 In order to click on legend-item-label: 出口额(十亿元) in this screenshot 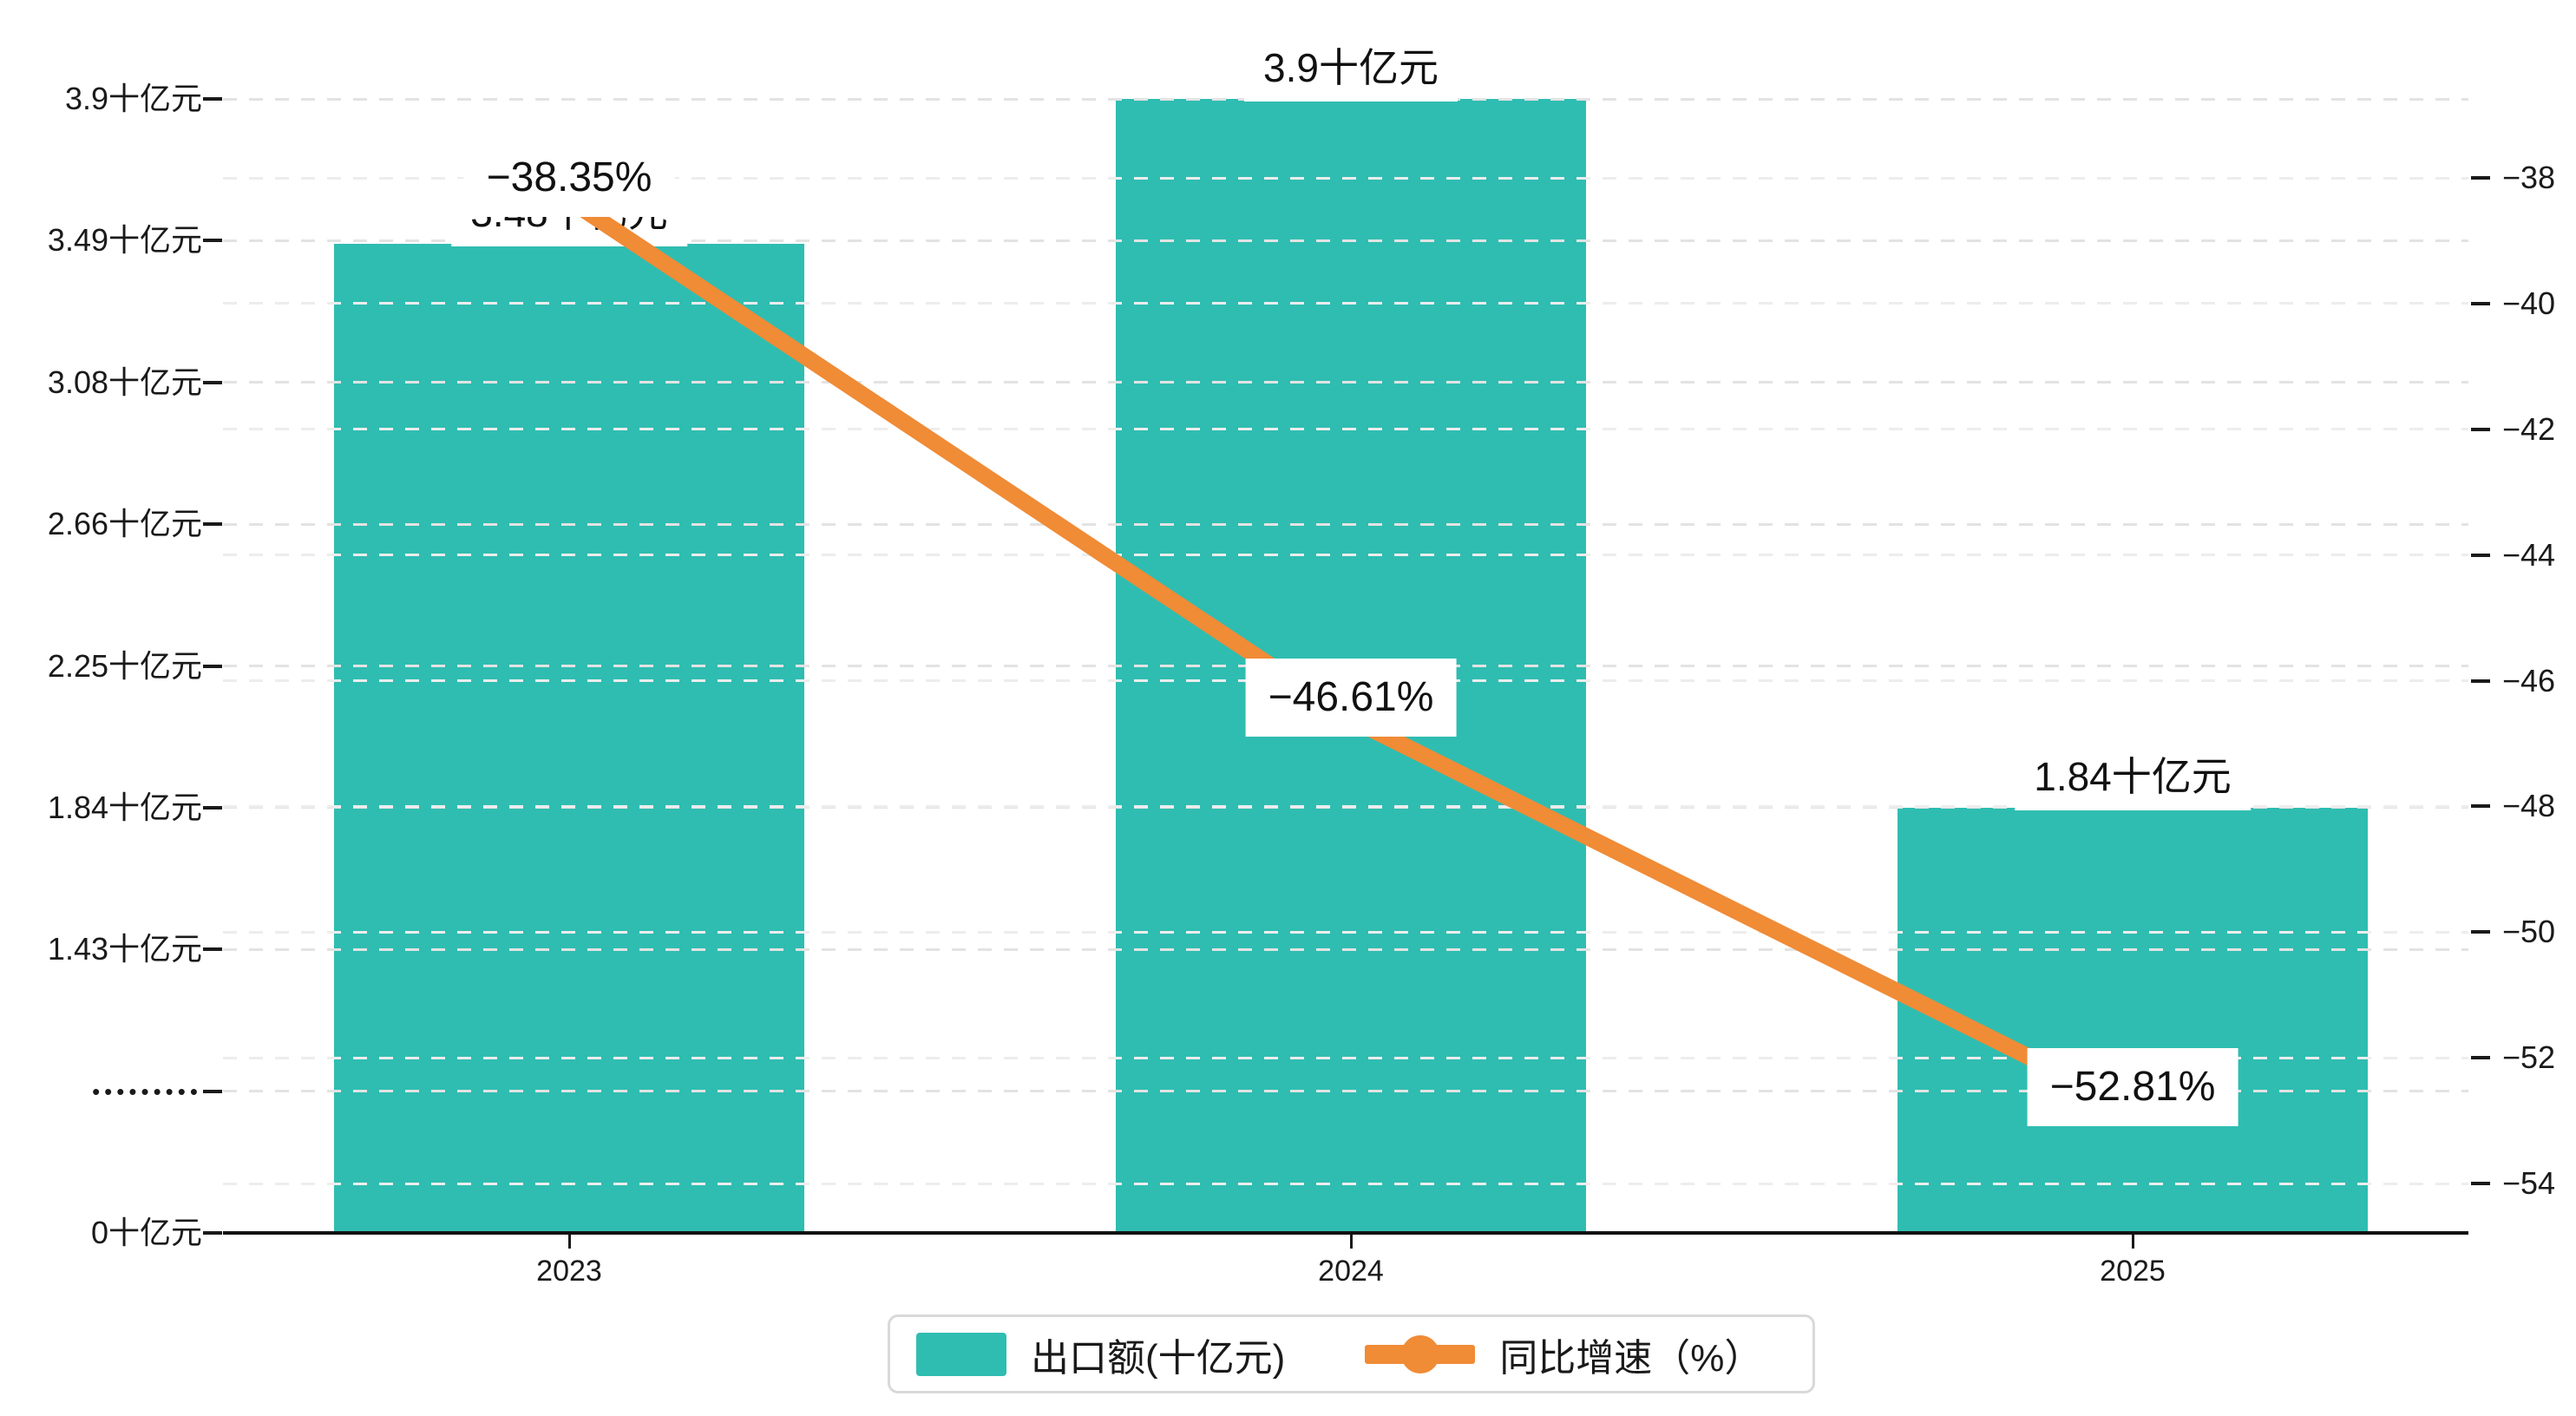, I will do `click(1158, 1358)`.